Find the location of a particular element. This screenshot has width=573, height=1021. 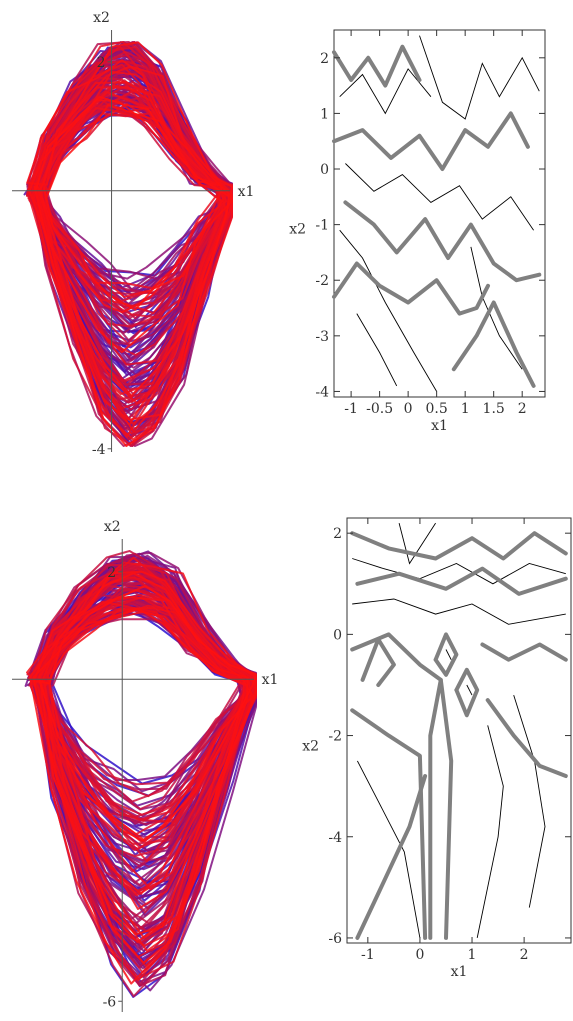

y-tick-label: -3 is located at coordinates (322, 337).